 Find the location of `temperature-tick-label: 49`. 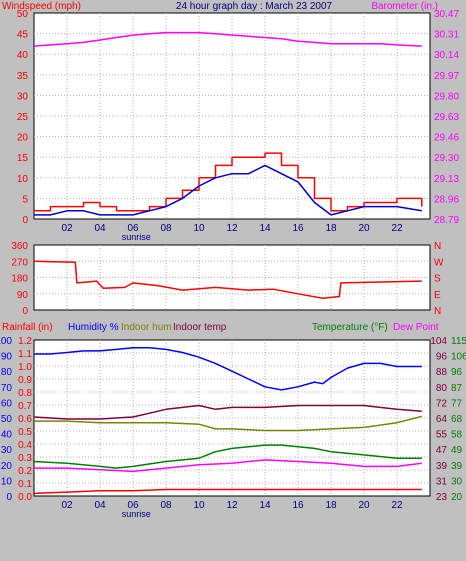

temperature-tick-label: 49 is located at coordinates (457, 450).